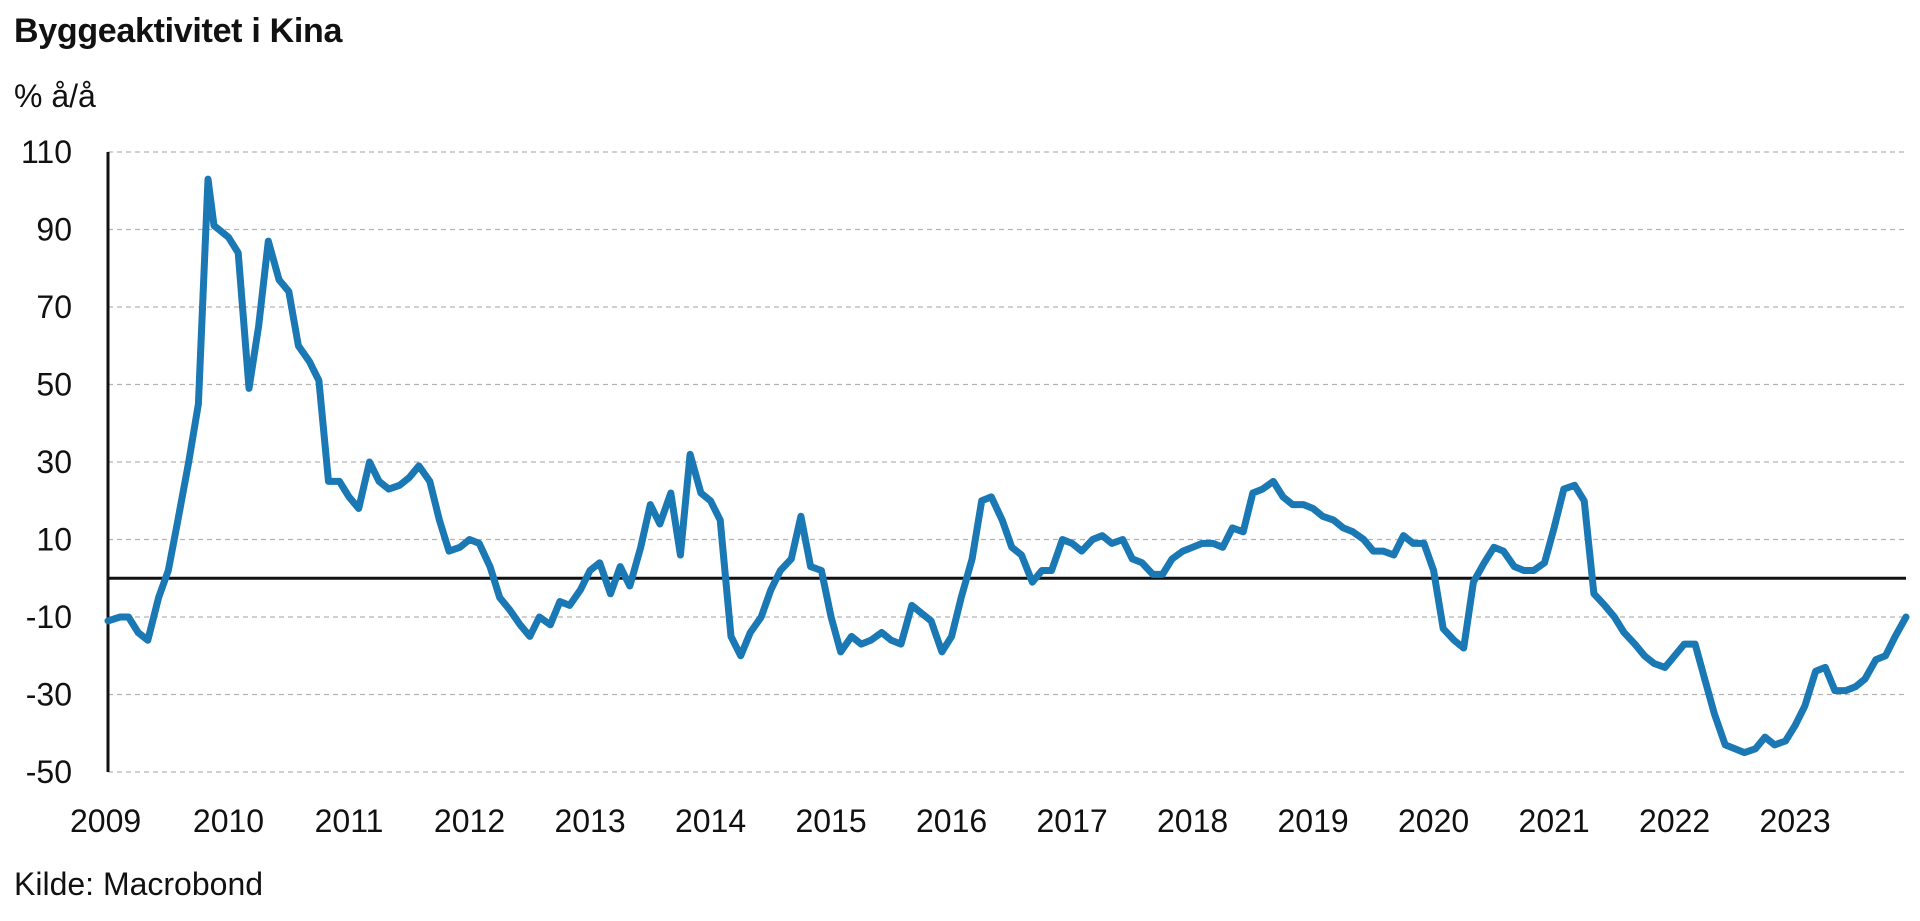  What do you see at coordinates (178, 31) in the screenshot?
I see `chart-title: Byggeaktivitet i Kina` at bounding box center [178, 31].